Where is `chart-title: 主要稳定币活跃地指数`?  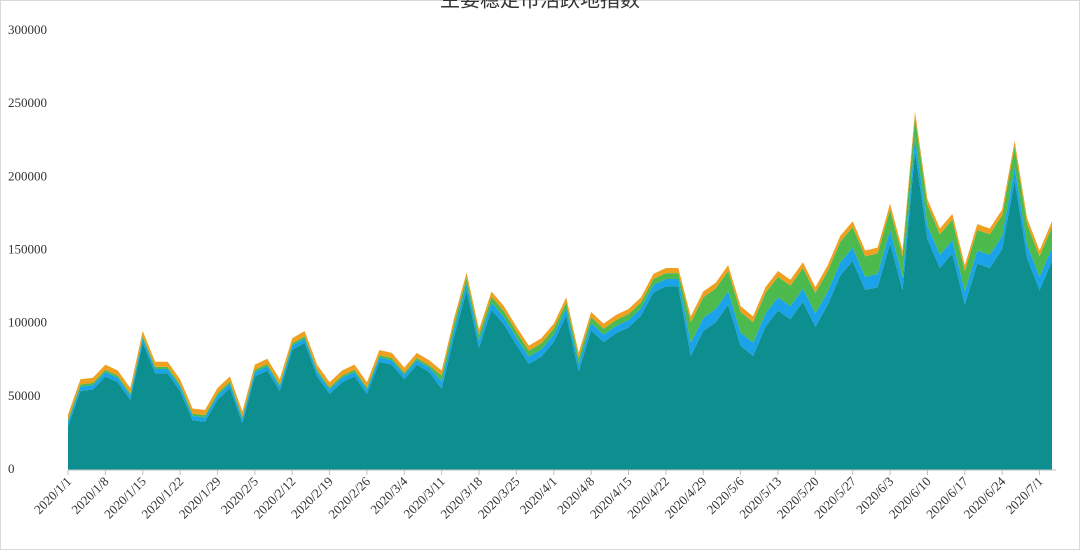
chart-title: 主要稳定币活跃地指数 is located at coordinates (540, 6).